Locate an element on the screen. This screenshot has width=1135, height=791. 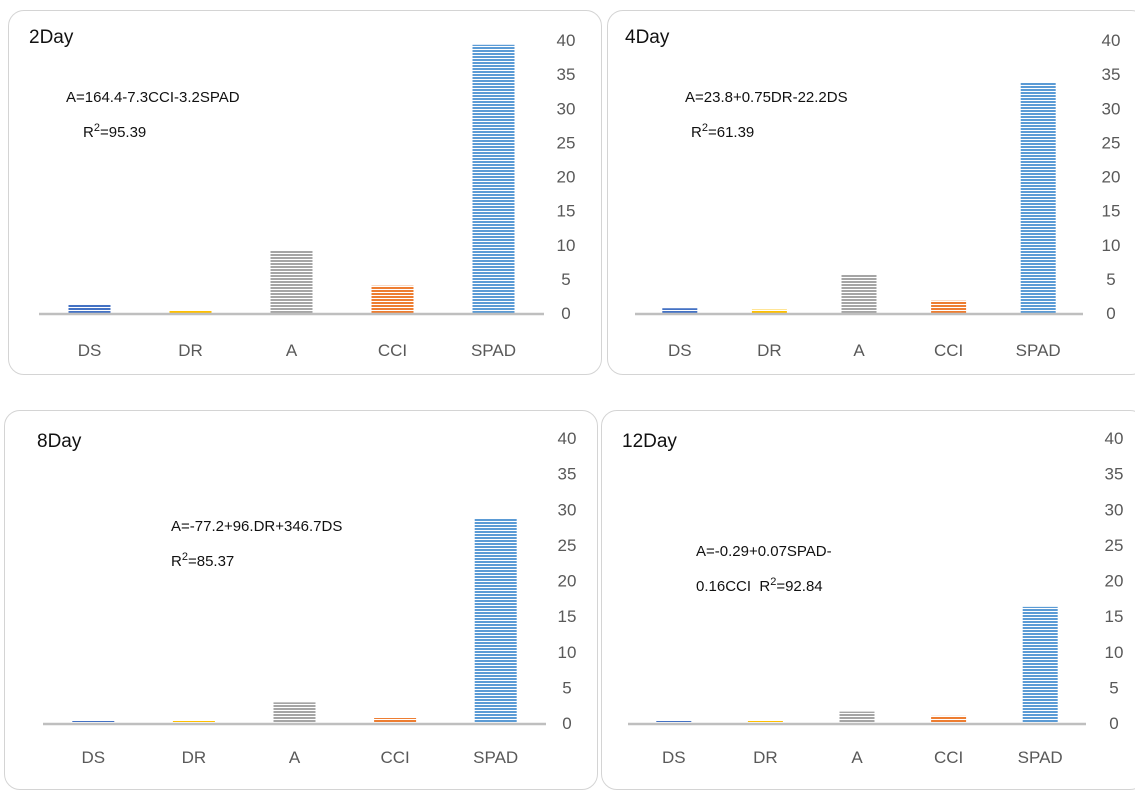
r-squared-value: =85.37 is located at coordinates (211, 561).